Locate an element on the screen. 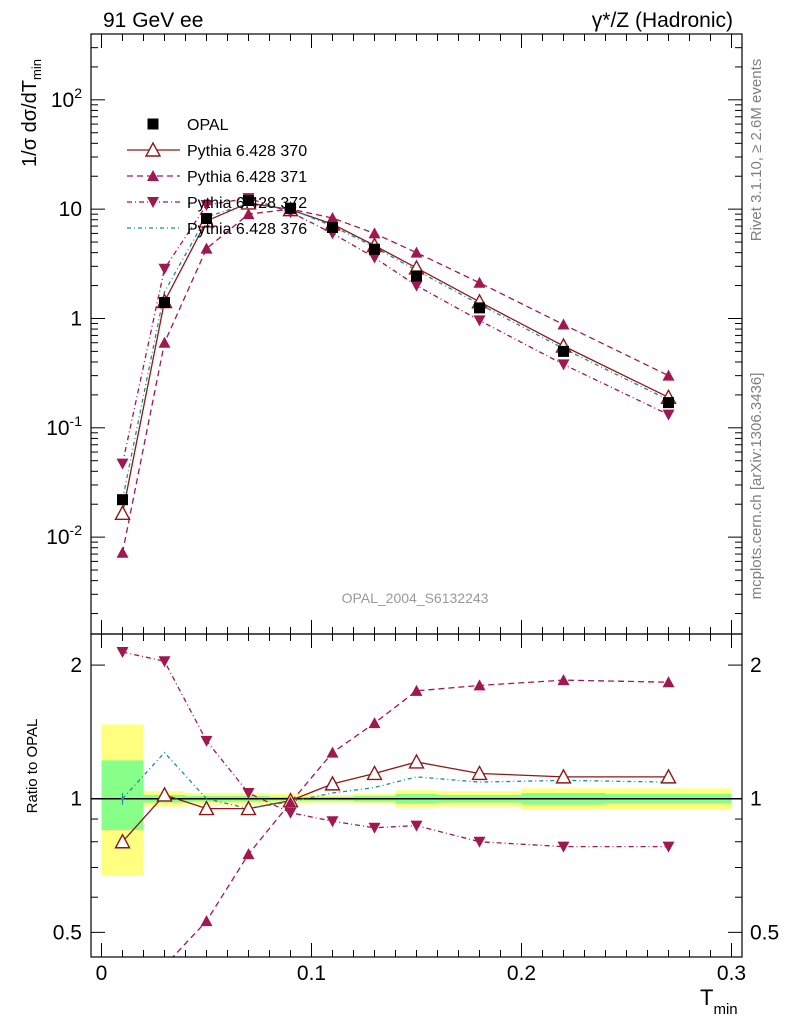 This screenshot has height=1029, width=786. main-y-axis-title: 1/σ dσ/dTmin is located at coordinates (31, 113).